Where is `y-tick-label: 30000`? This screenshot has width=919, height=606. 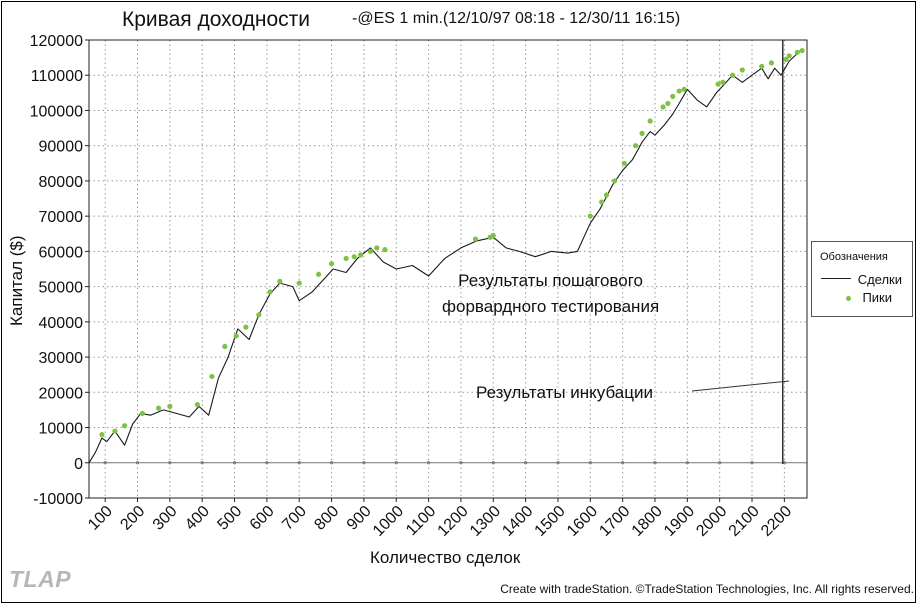
y-tick-label: 30000 is located at coordinates (61, 358).